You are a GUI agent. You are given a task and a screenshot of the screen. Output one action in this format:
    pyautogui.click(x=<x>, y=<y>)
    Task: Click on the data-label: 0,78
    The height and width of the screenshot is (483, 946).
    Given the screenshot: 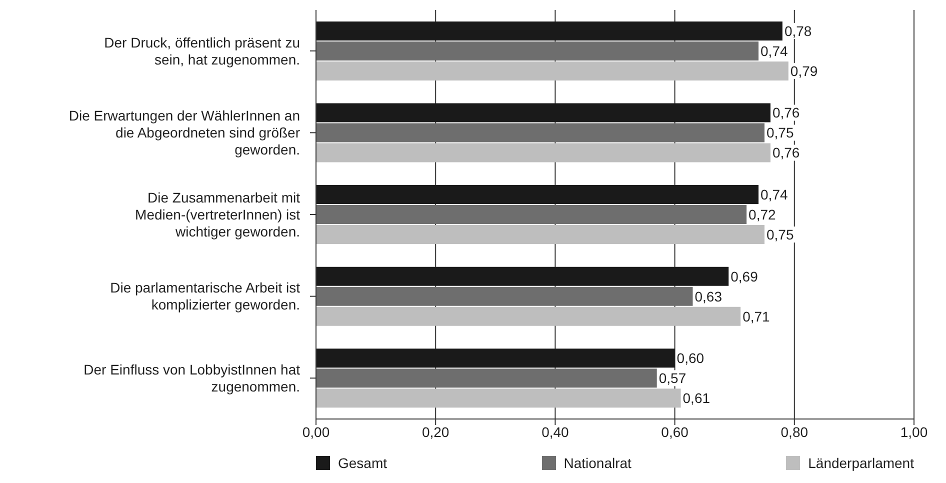 What is the action you would take?
    pyautogui.click(x=798, y=30)
    